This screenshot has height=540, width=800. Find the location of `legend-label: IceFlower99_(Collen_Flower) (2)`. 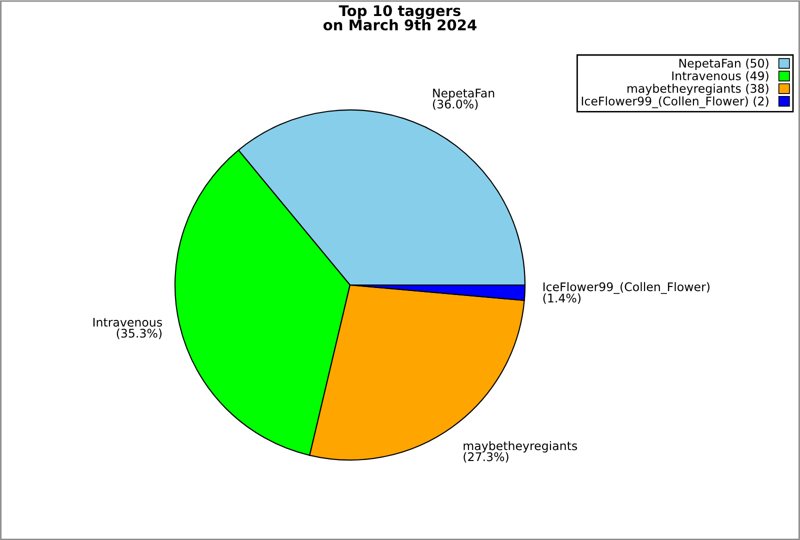

legend-label: IceFlower99_(Collen_Flower) (2) is located at coordinates (675, 102).